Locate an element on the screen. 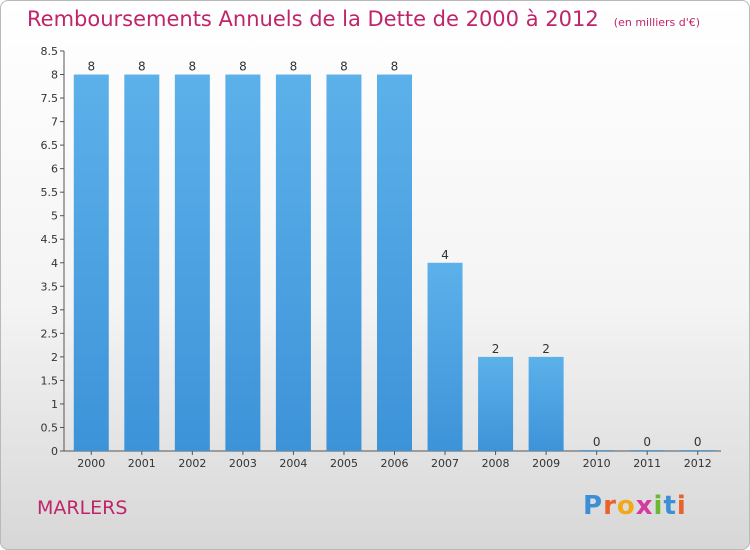 Image resolution: width=750 pixels, height=550 pixels. data-label-2006: 8 is located at coordinates (395, 67).